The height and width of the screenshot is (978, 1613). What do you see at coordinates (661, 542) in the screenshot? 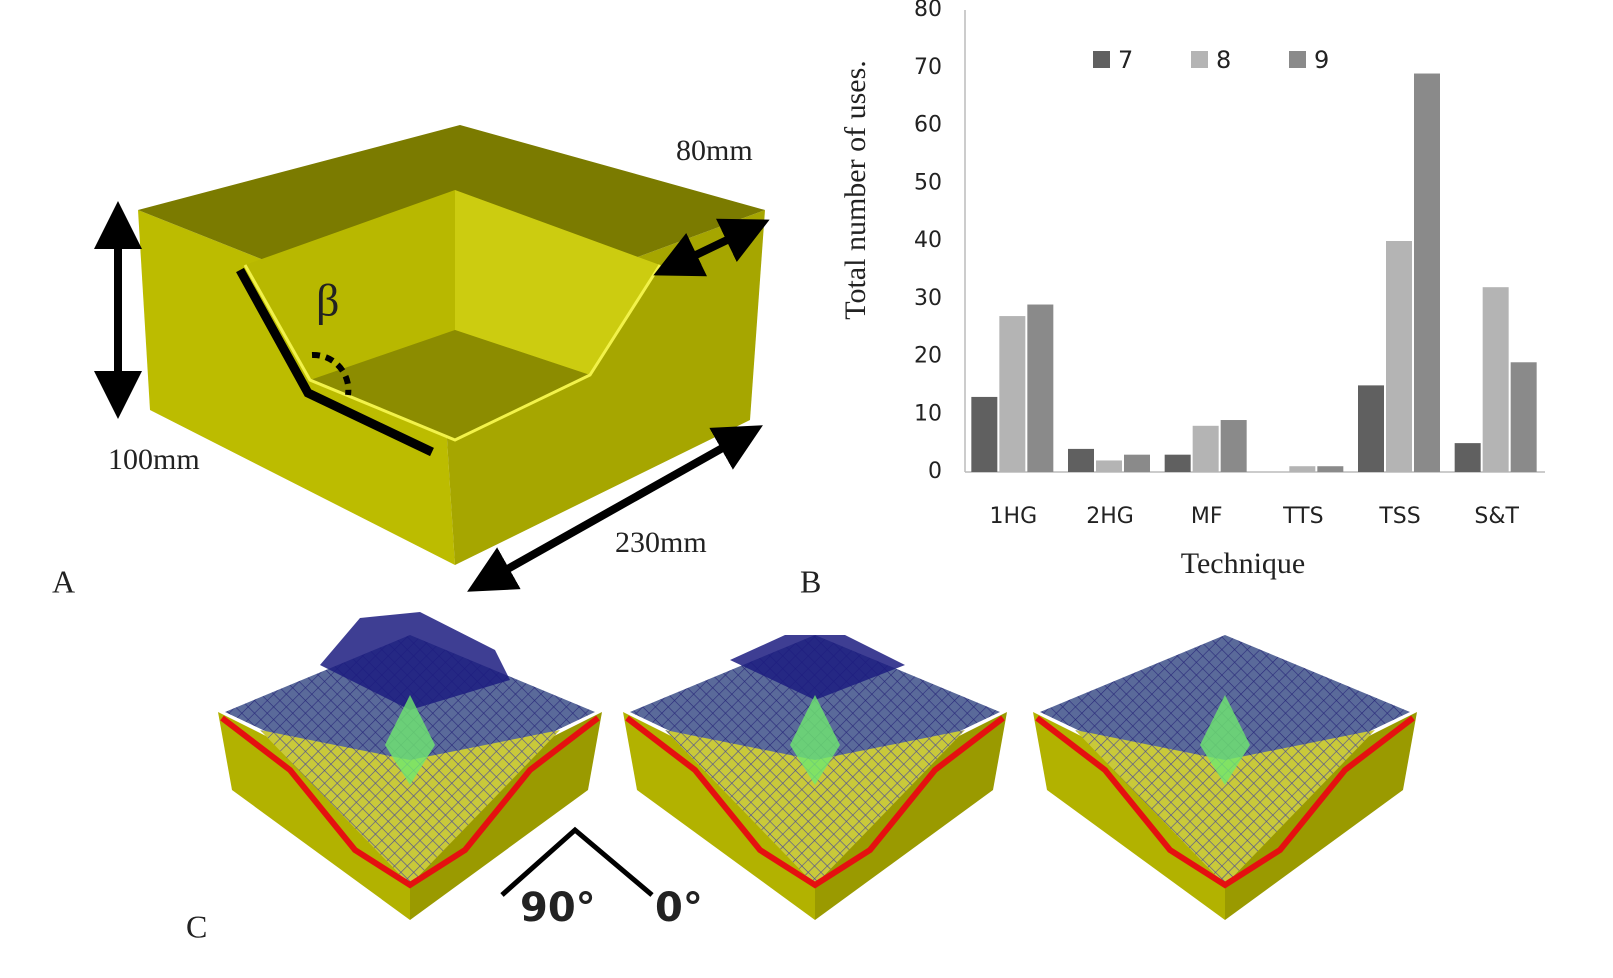
I see `dimension-label: 230mm` at bounding box center [661, 542].